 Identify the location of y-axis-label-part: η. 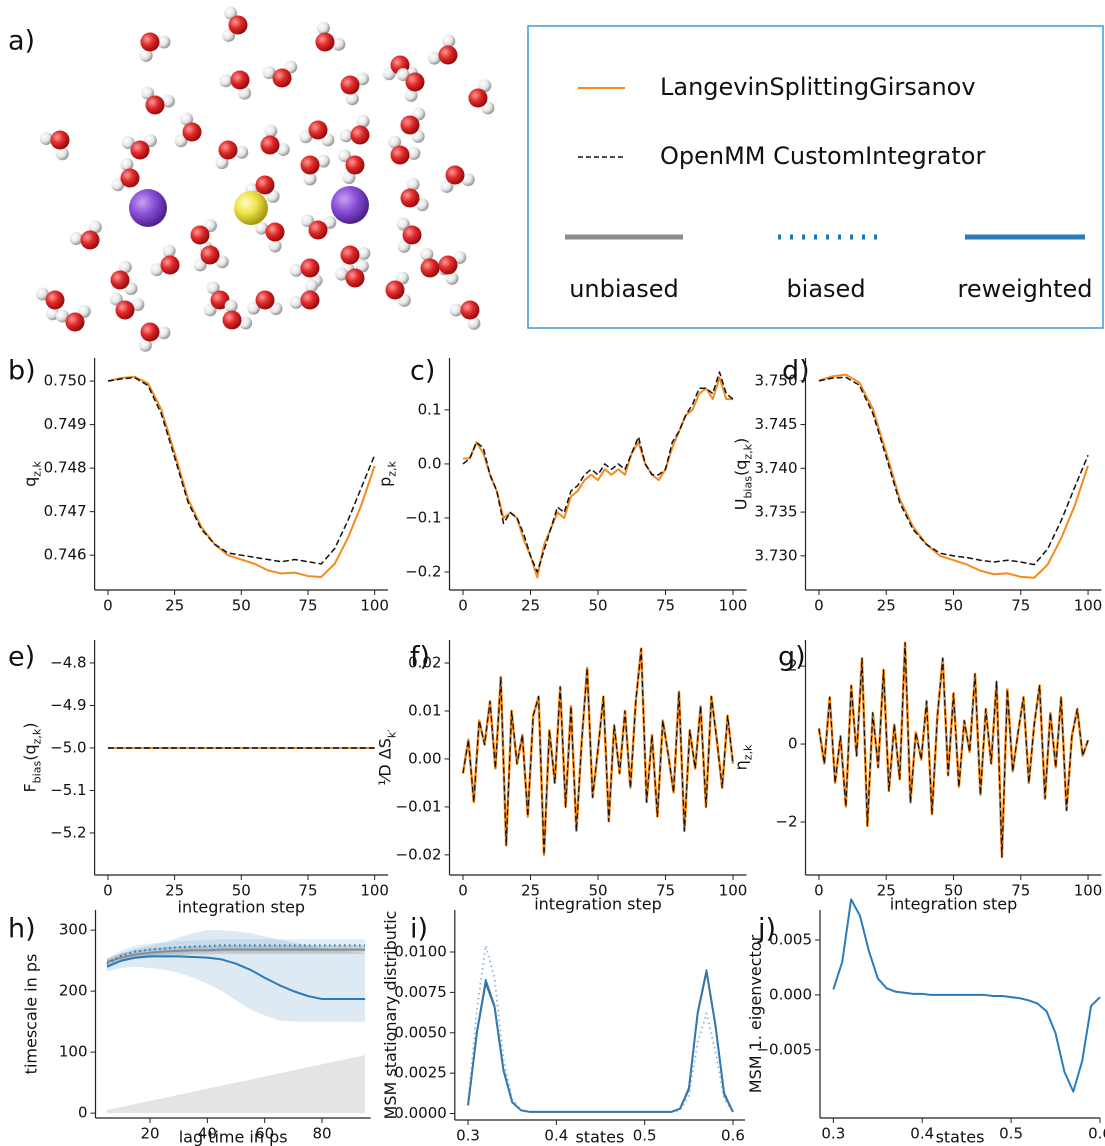
(740, 765).